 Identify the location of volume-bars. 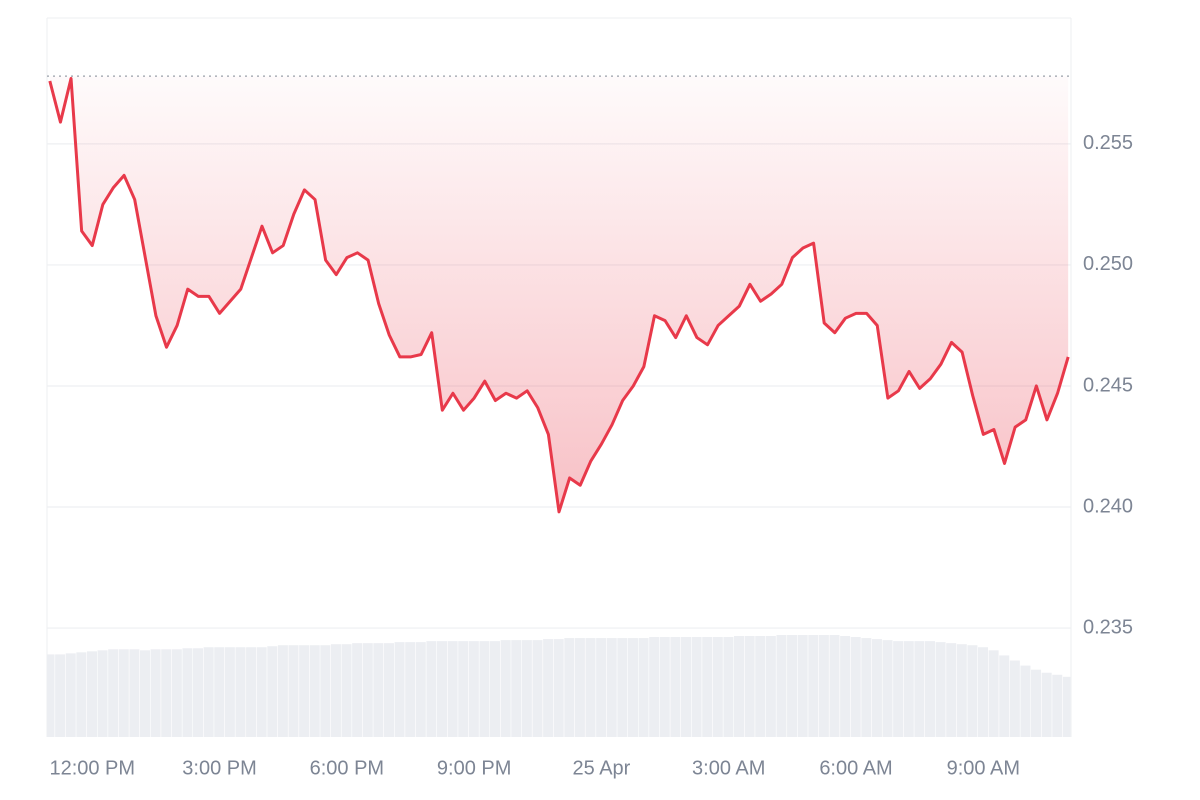
(559, 686).